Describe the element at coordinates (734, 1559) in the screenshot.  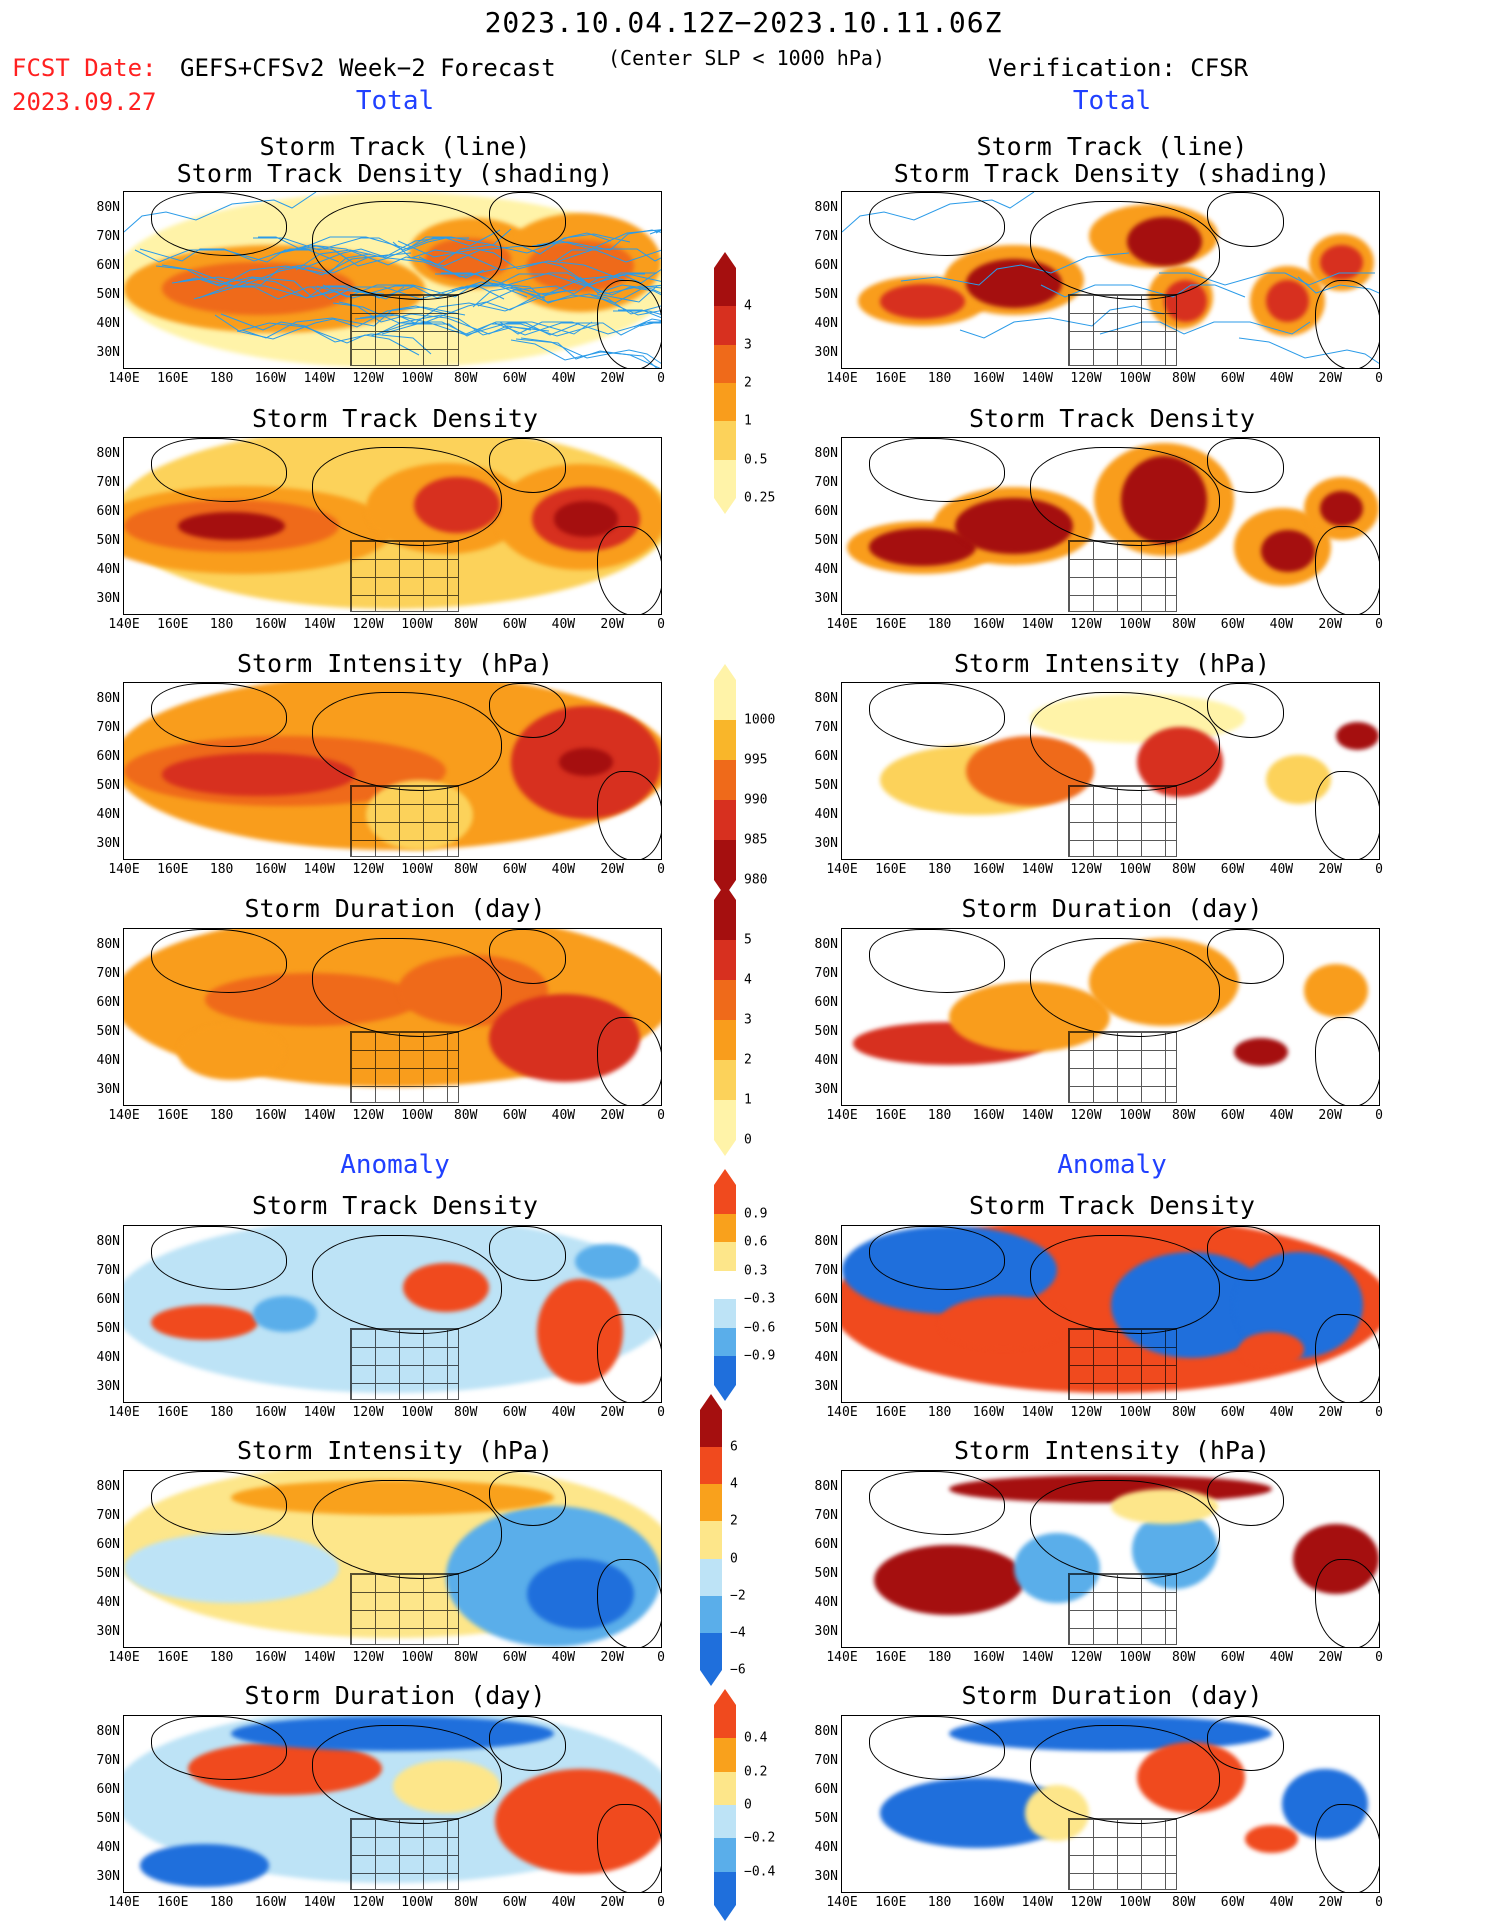
I see `colorbar-label: 0` at that location.